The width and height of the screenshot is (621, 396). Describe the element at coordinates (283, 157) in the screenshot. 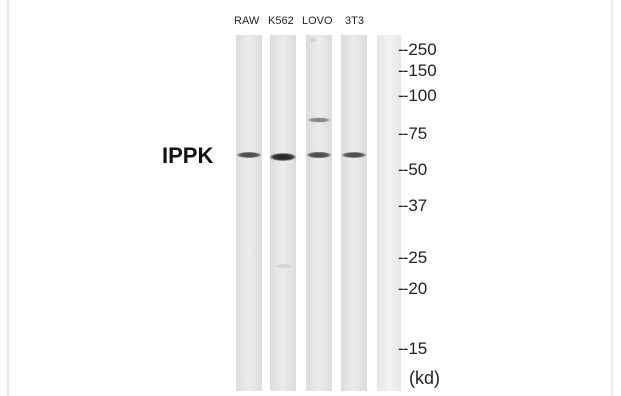

I see `band-k562-ippk` at that location.